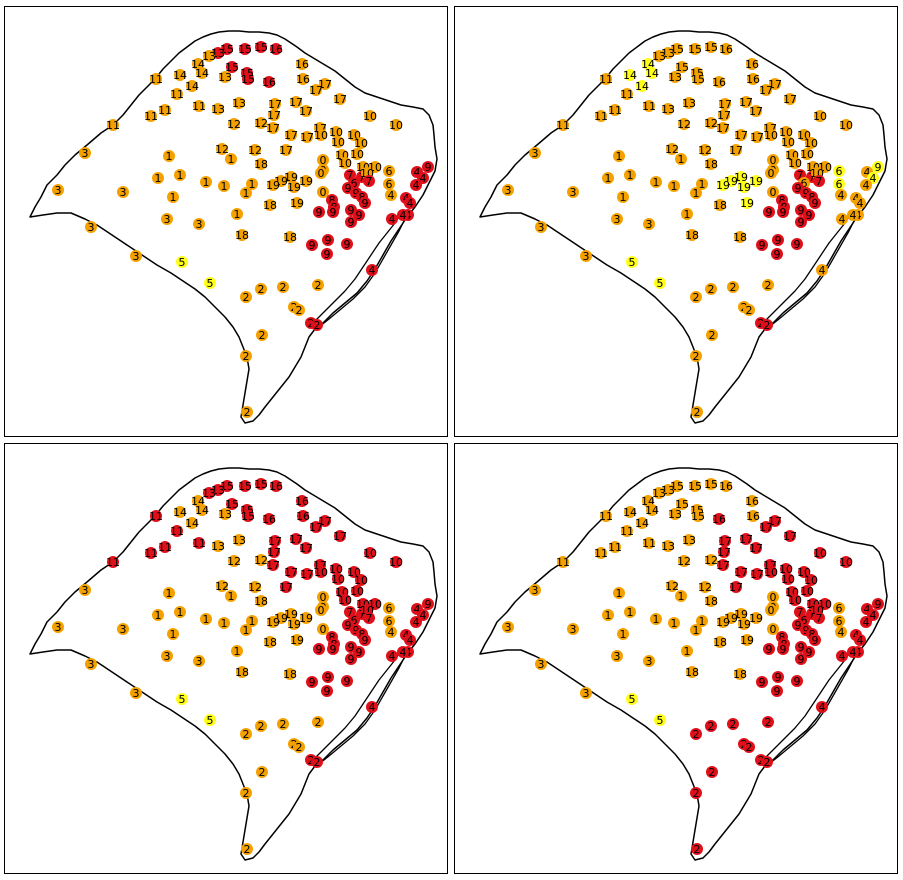 The width and height of the screenshot is (903, 880). I want to click on station-marker: 5, so click(182, 699).